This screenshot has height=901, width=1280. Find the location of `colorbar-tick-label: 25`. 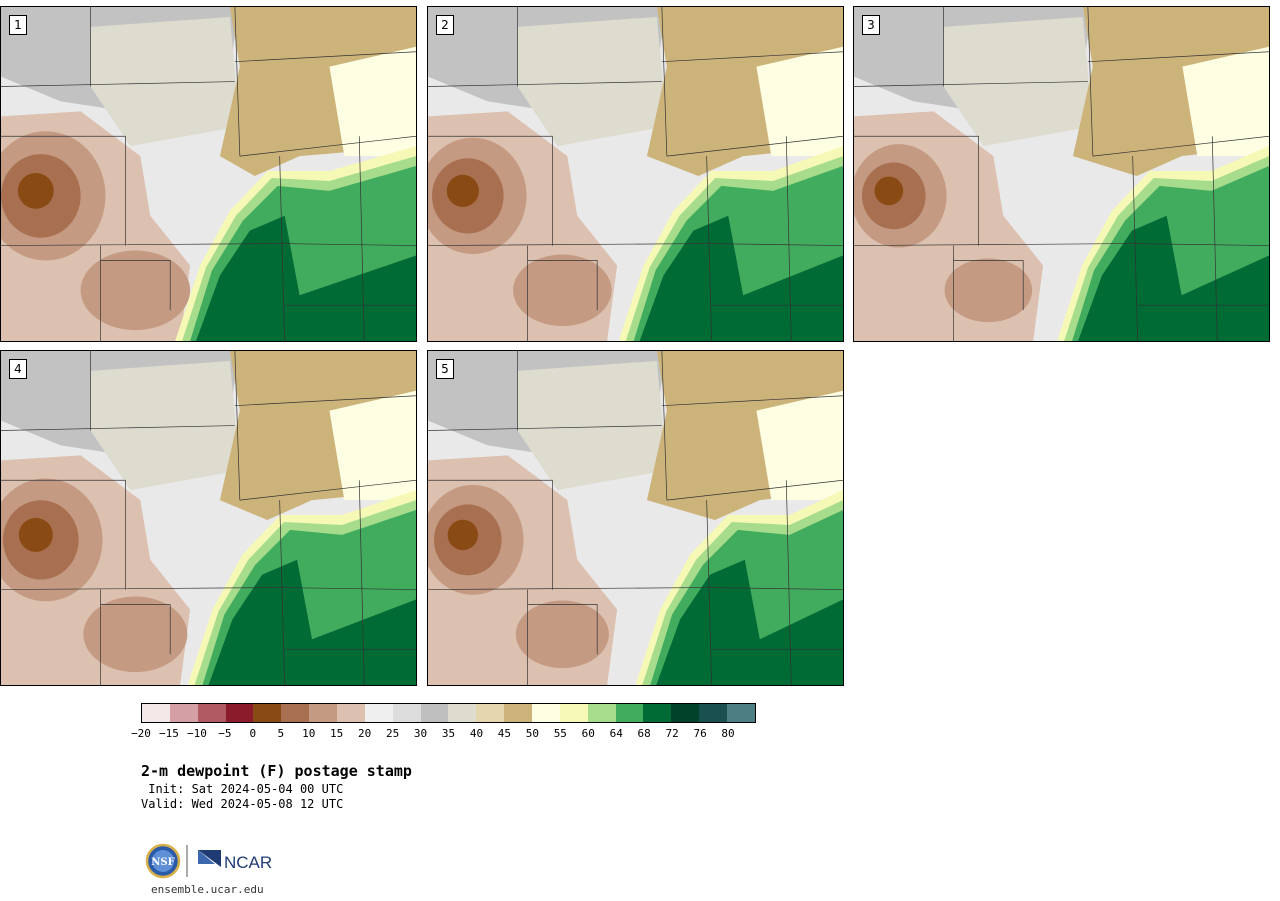

colorbar-tick-label: 25 is located at coordinates (392, 733).